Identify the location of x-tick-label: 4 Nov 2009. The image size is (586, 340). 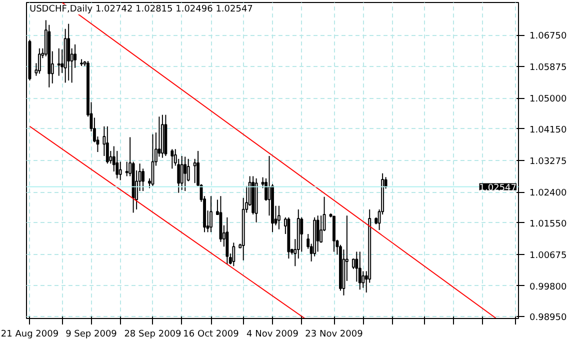
(272, 335).